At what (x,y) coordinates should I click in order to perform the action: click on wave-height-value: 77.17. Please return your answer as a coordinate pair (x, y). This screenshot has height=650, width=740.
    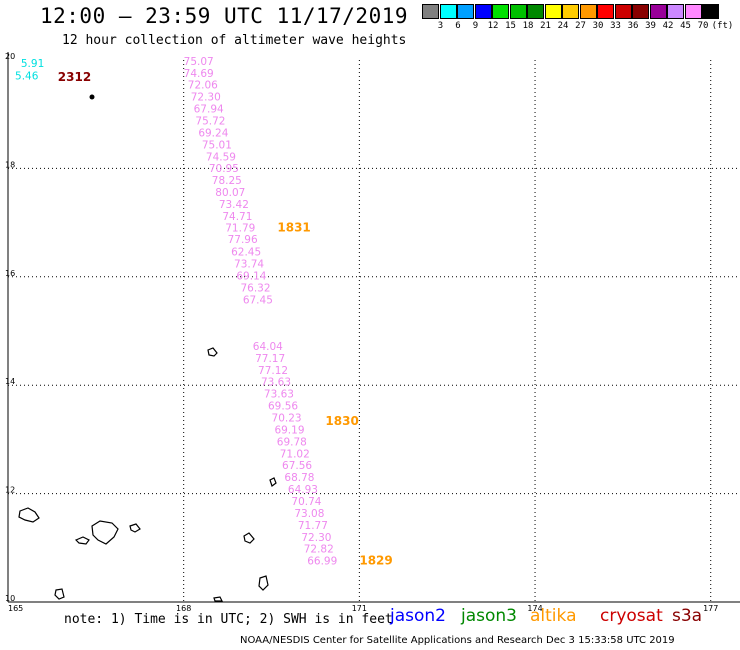
    Looking at the image, I should click on (270, 359).